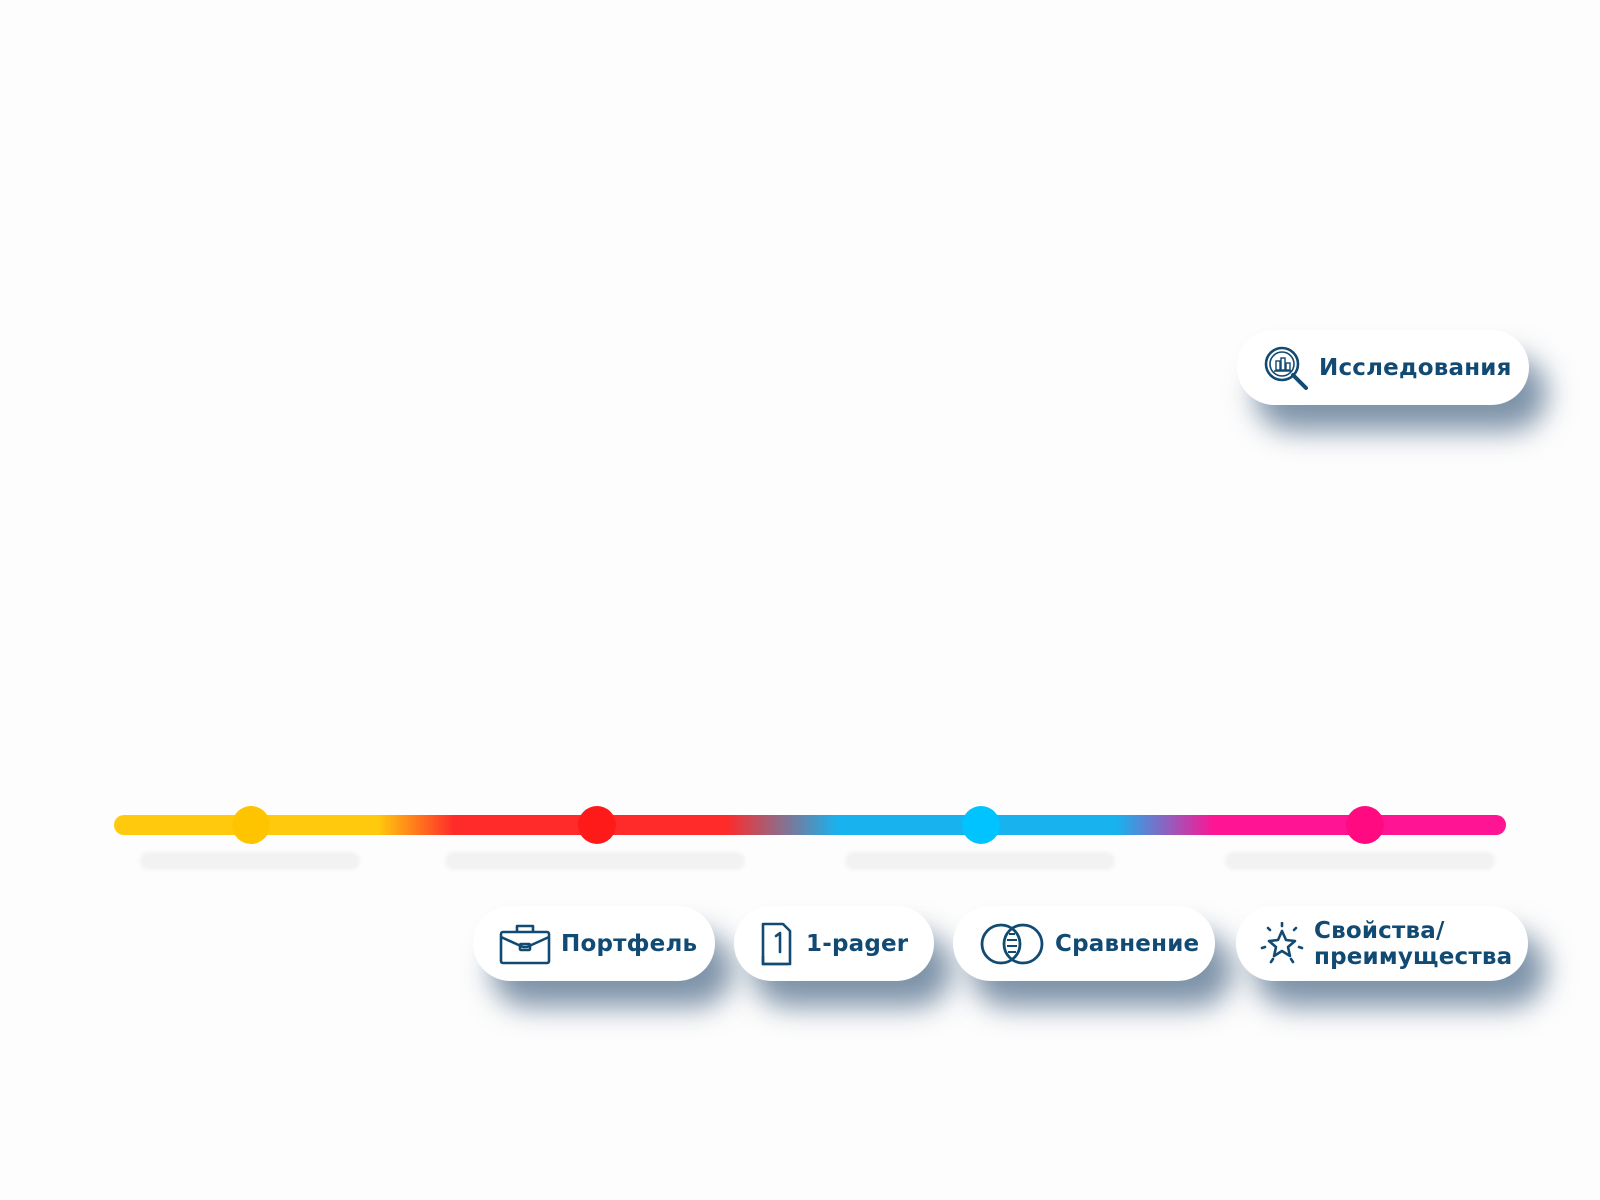 The image size is (1600, 1200). What do you see at coordinates (800, 867) in the screenshot?
I see `faded-stage-labels` at bounding box center [800, 867].